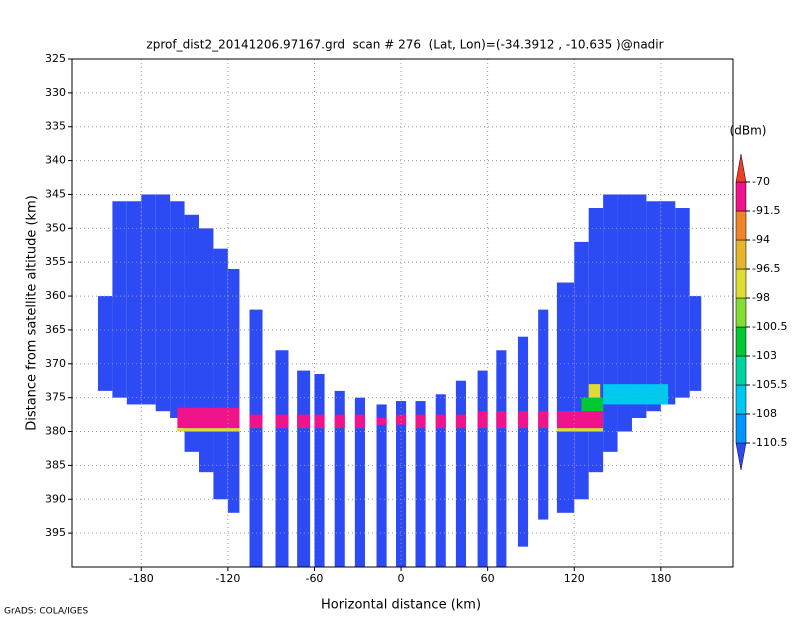 The width and height of the screenshot is (800, 618). Describe the element at coordinates (32, 313) in the screenshot. I see `y-axis-label: Distance from satellite altitude (km)` at that location.